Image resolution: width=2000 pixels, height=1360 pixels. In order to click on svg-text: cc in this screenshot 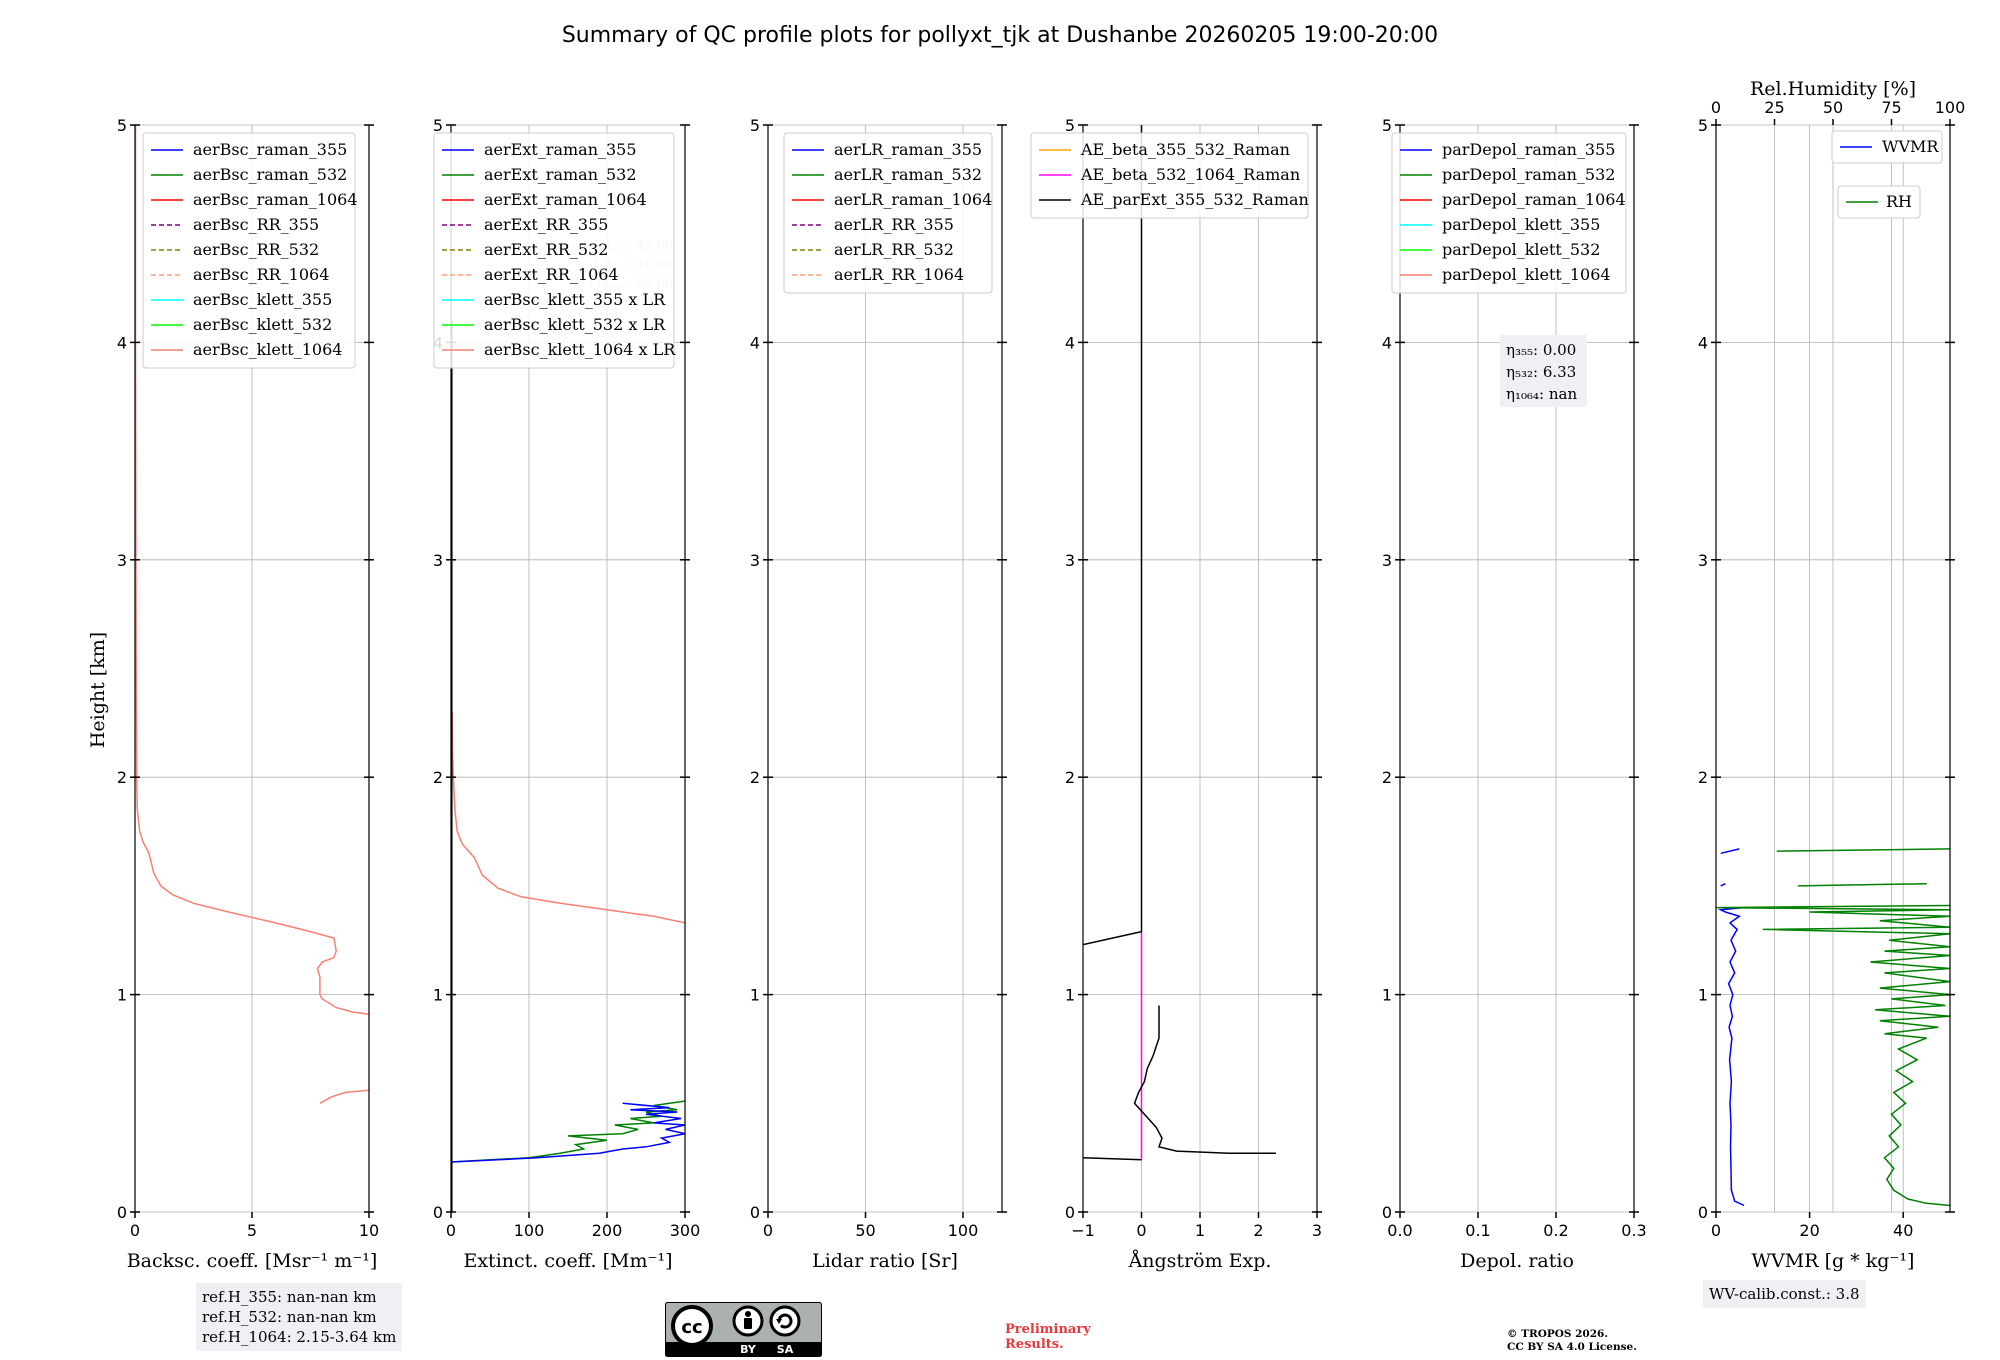, I will do `click(691, 1327)`.